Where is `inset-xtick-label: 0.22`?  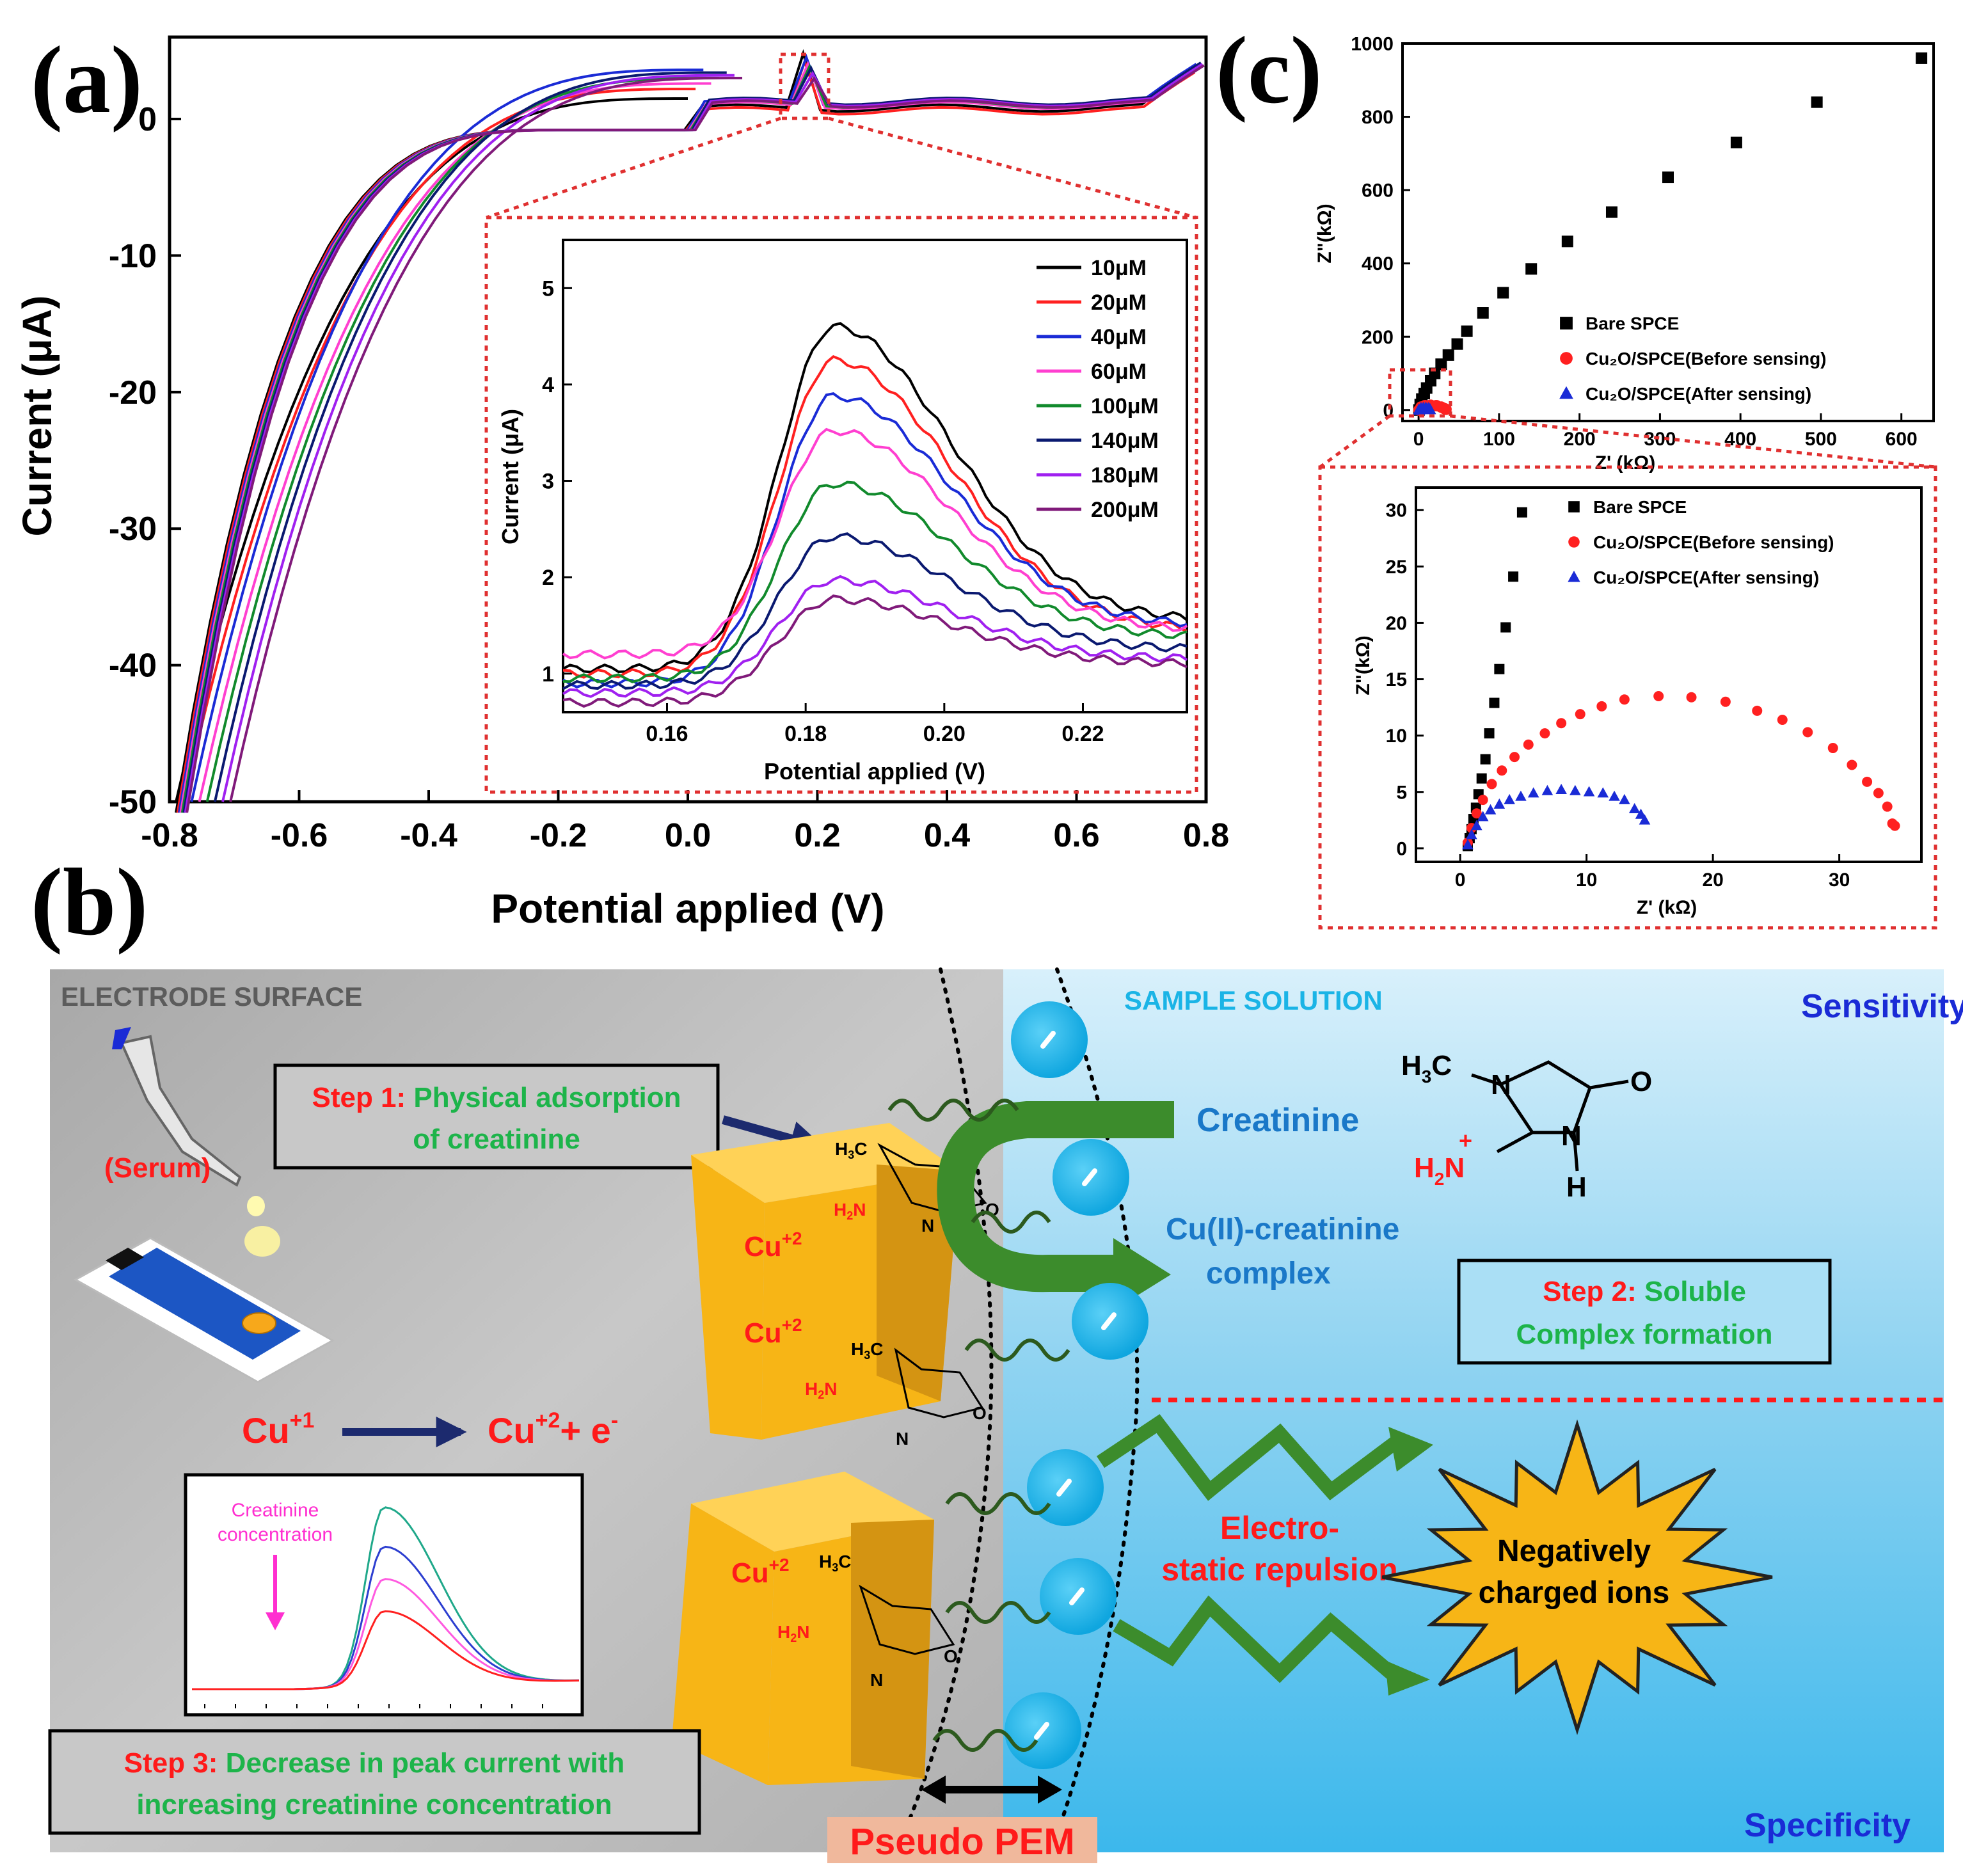
inset-xtick-label: 0.22 is located at coordinates (1082, 734).